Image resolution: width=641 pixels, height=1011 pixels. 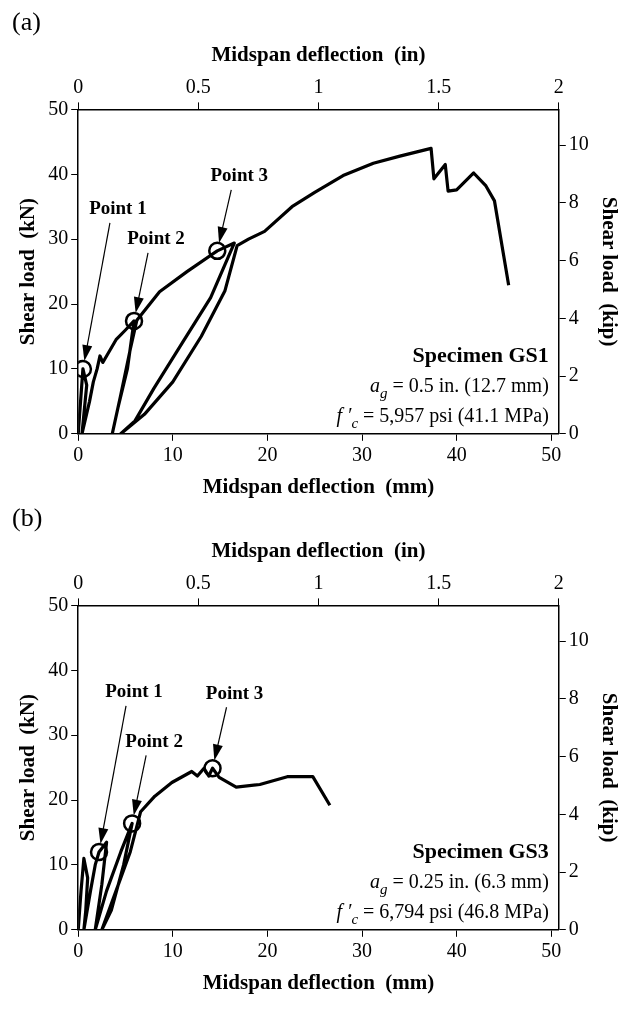 What do you see at coordinates (480, 850) in the screenshot?
I see `annotation: Specimen GS3` at bounding box center [480, 850].